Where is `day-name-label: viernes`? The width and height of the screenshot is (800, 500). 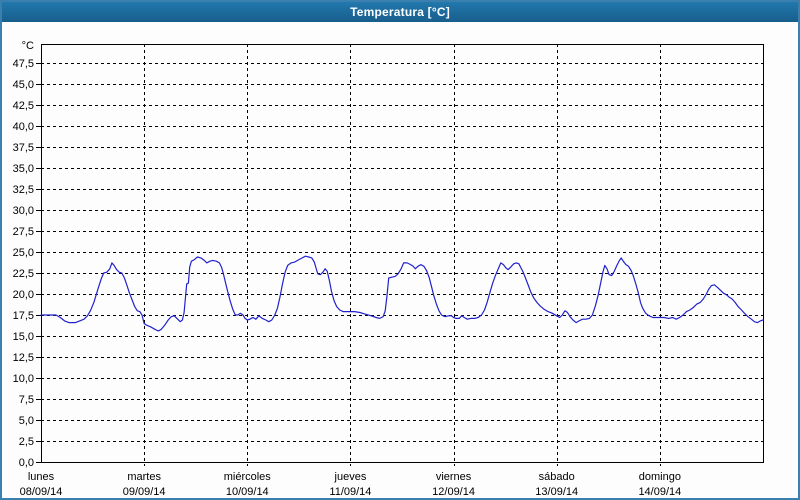
day-name-label: viernes is located at coordinates (454, 477).